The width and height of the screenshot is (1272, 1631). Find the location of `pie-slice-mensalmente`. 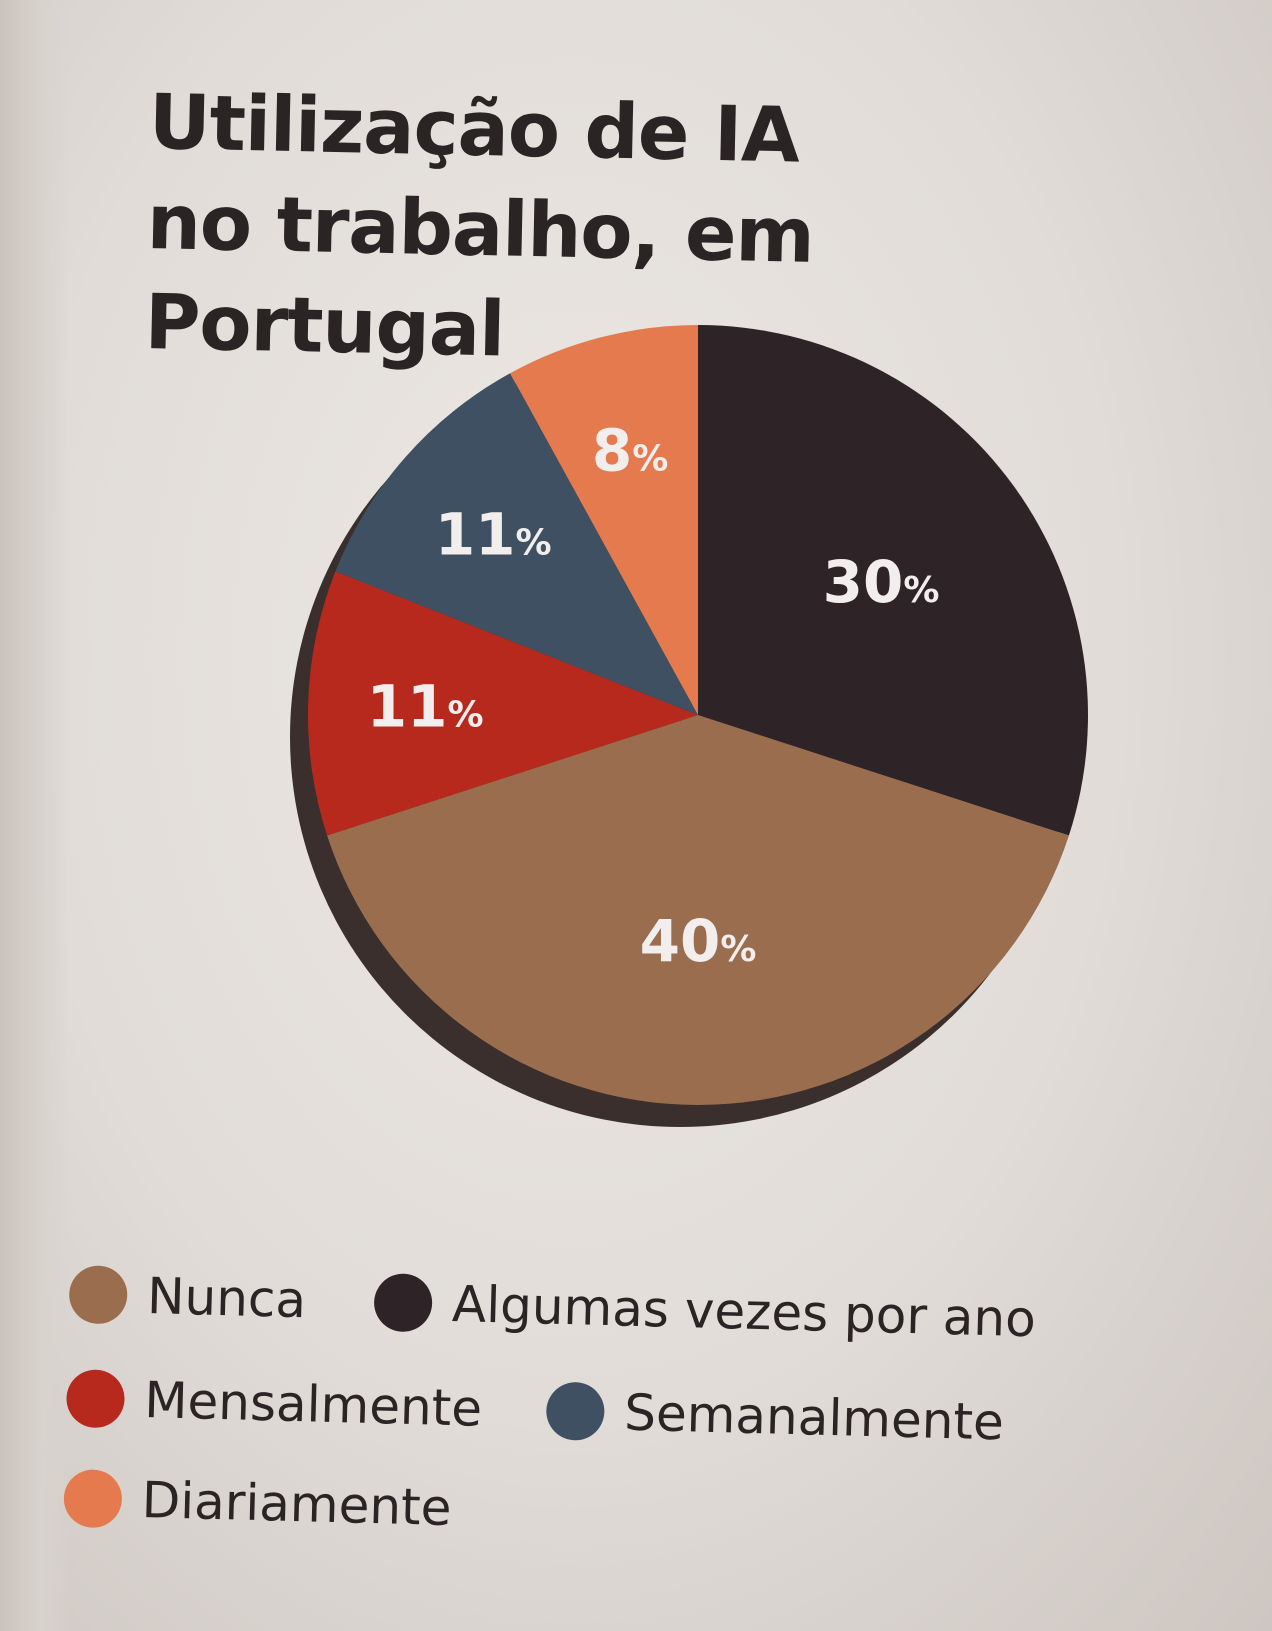

pie-slice-mensalmente is located at coordinates (502, 703).